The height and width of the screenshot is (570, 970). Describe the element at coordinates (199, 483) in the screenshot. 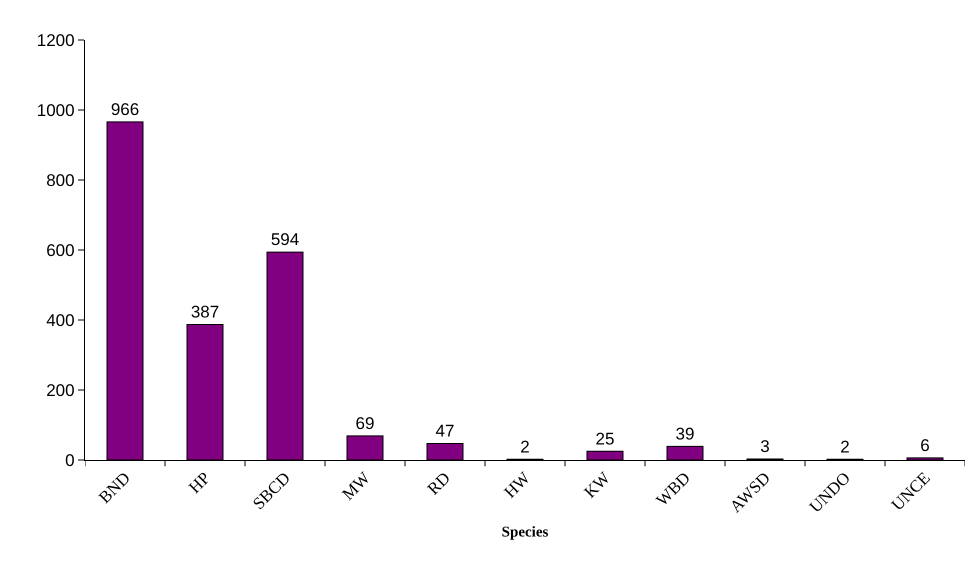

I see `x-tick-label: HP` at that location.